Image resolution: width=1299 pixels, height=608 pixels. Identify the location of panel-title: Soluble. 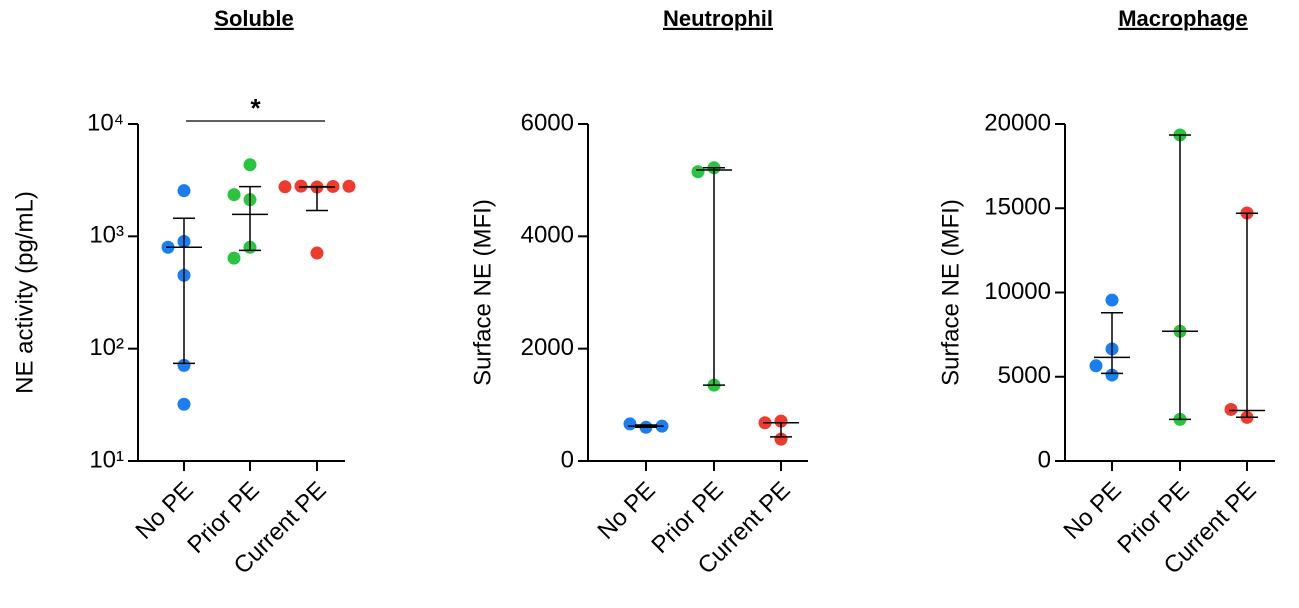
(253, 18).